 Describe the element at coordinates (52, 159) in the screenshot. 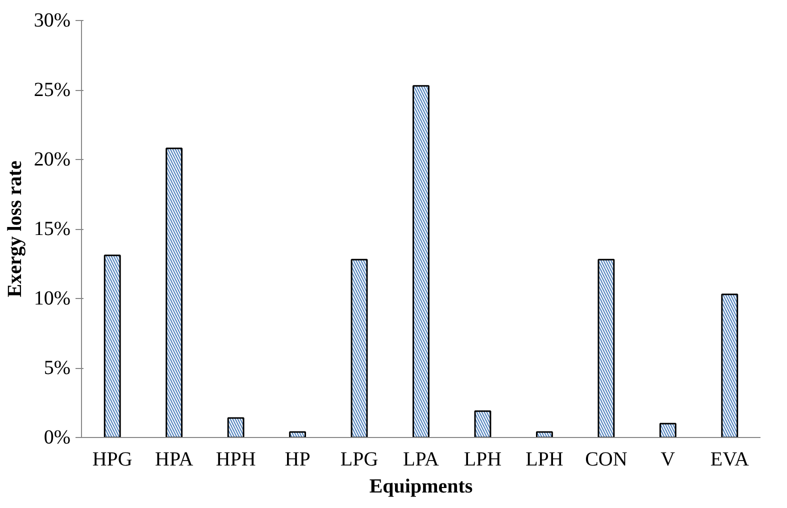

I see `y-tick-label: 20%` at that location.